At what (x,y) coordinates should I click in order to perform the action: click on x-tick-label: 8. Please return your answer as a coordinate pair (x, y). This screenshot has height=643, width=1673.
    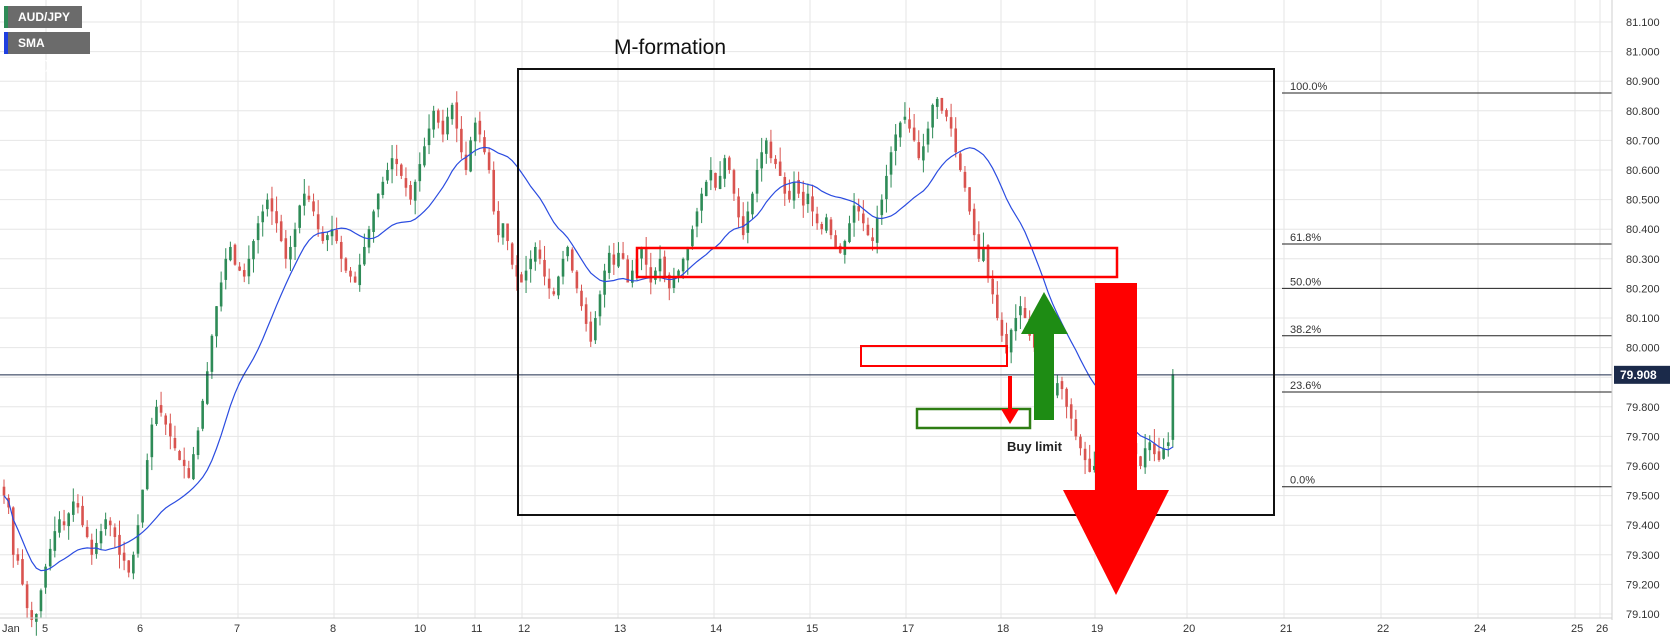
    Looking at the image, I should click on (333, 629).